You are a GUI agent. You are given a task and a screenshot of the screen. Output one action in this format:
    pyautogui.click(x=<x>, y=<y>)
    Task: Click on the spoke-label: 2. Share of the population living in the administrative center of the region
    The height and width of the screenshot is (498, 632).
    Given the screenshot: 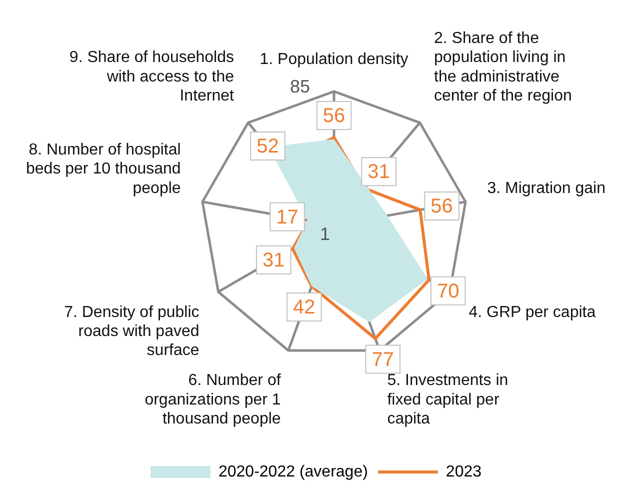 What is the action you would take?
    pyautogui.click(x=503, y=67)
    